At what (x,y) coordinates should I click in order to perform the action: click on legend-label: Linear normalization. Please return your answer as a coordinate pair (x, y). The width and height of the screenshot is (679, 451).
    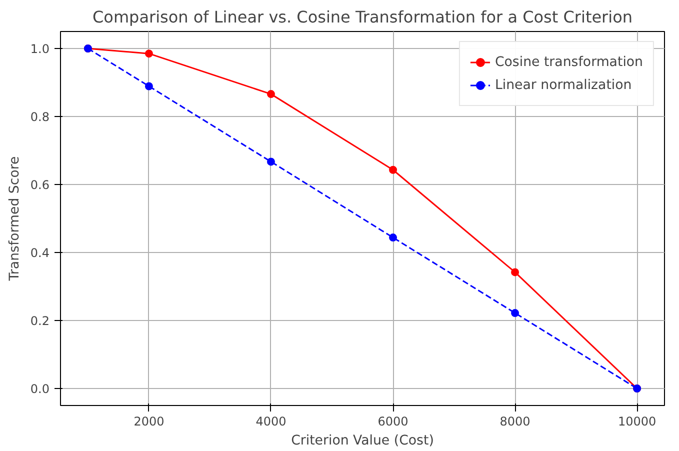
    Looking at the image, I should click on (563, 85).